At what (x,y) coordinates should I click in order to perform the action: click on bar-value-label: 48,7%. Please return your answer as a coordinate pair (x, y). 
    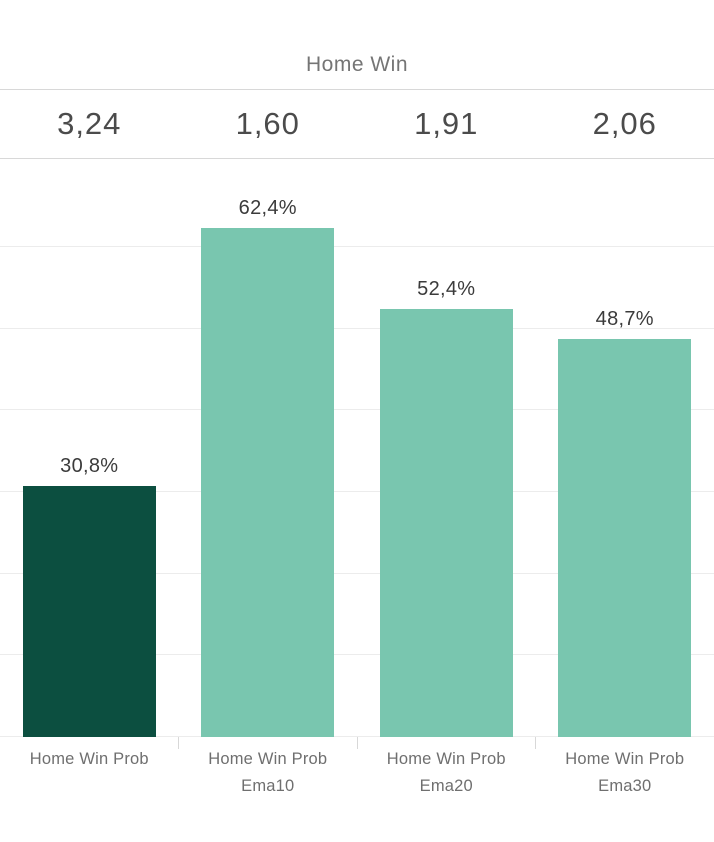
    Looking at the image, I should click on (624, 319).